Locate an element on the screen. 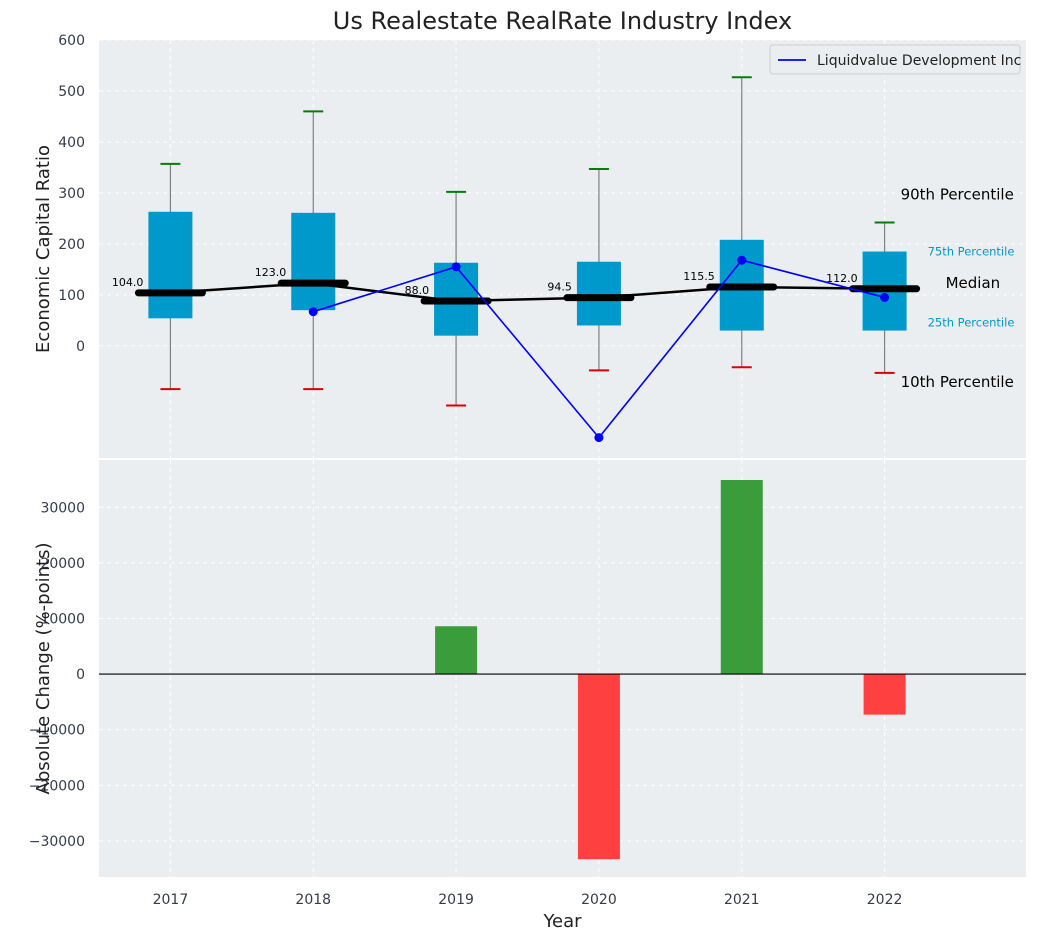  median-value-label: 112.0 is located at coordinates (842, 278).